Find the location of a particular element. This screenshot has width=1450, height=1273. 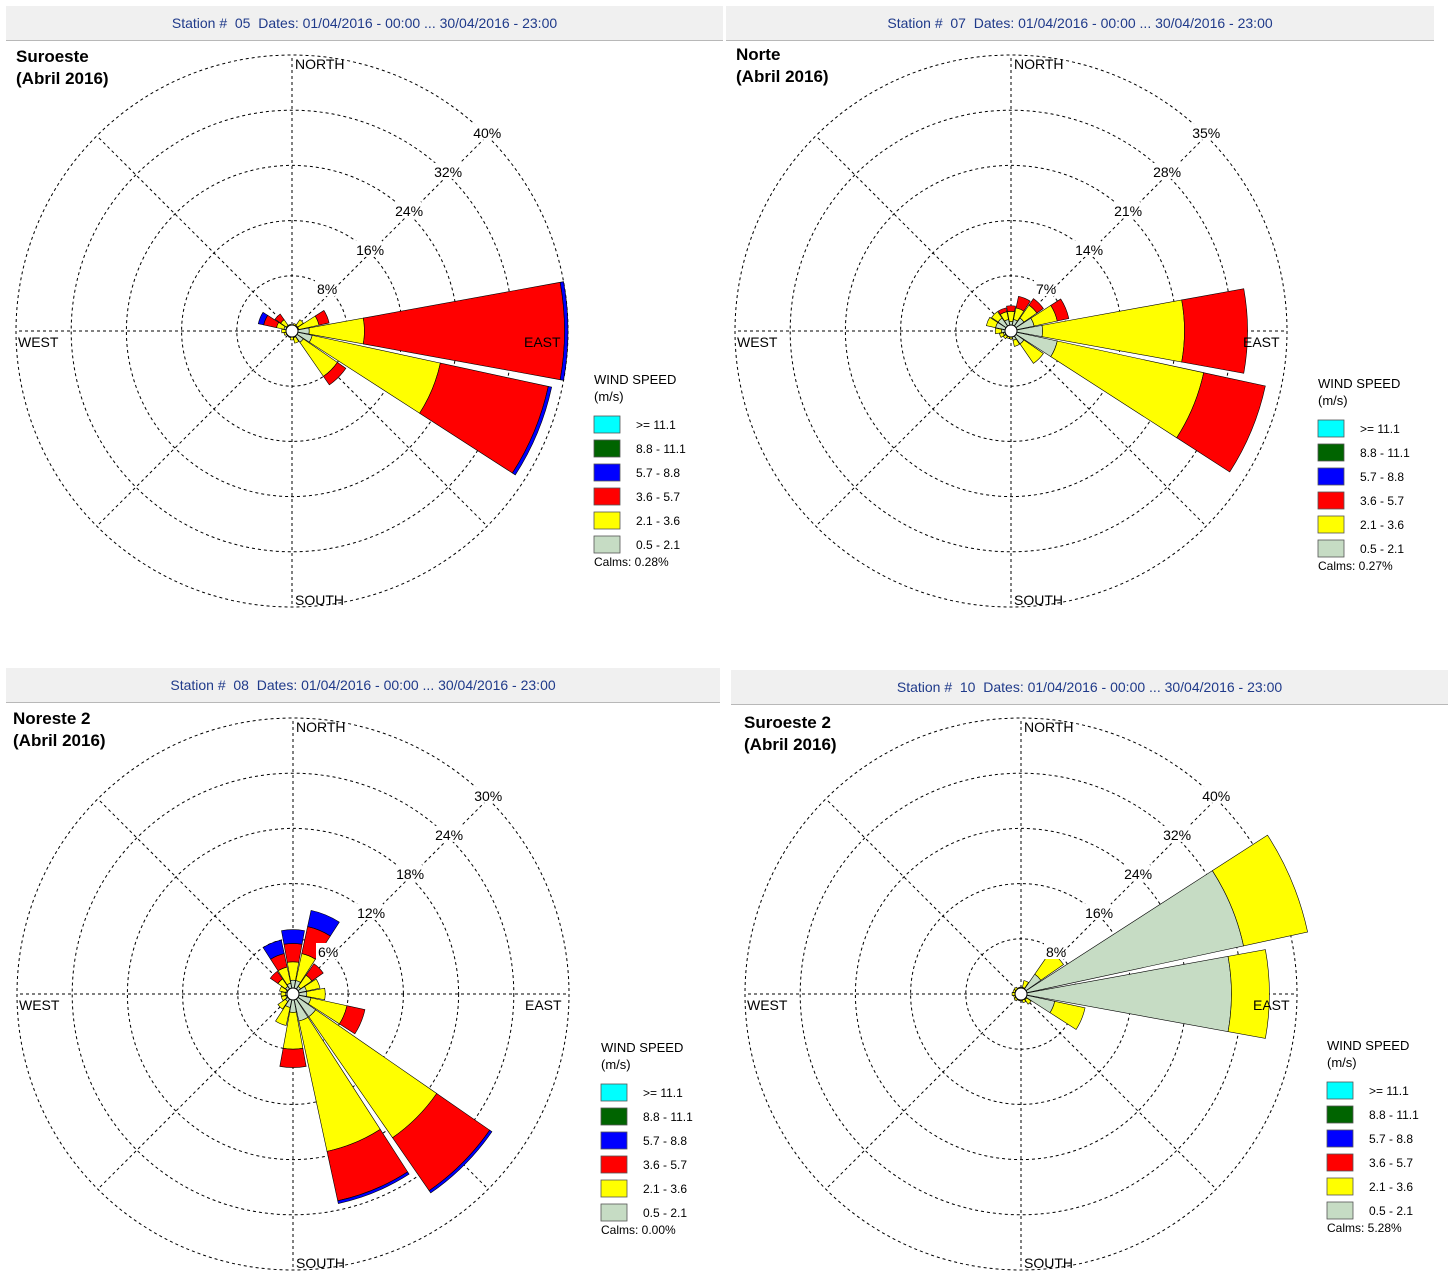

legend-units: (m/s) is located at coordinates (616, 1064).